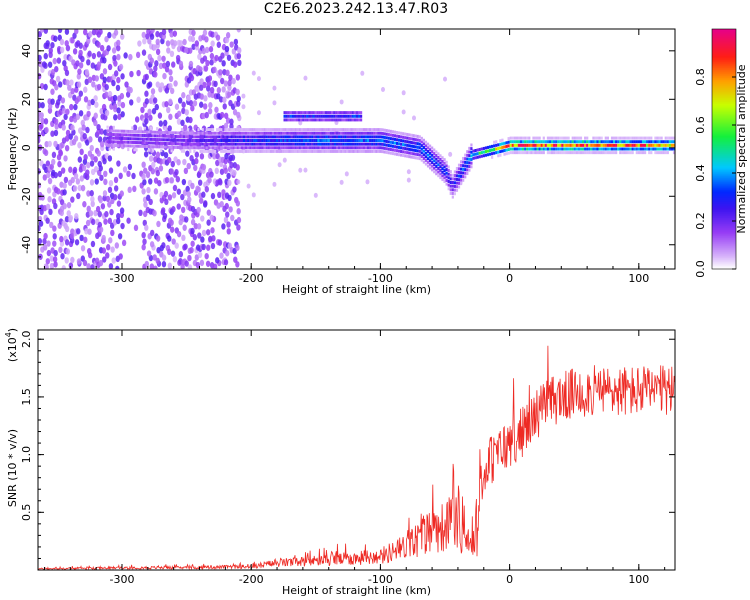 This screenshot has width=750, height=600. What do you see at coordinates (700, 125) in the screenshot?
I see `colorbar-tick-label: 0.6` at bounding box center [700, 125].